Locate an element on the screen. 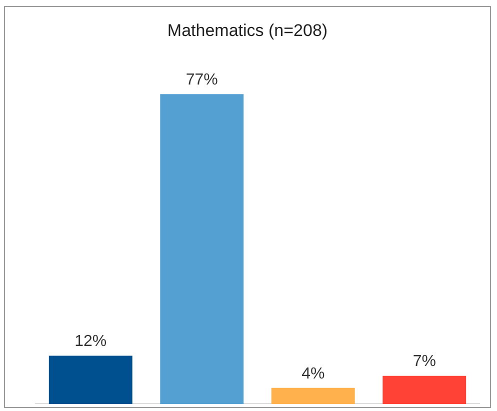 The width and height of the screenshot is (497, 411). data-label: 12% is located at coordinates (90, 341).